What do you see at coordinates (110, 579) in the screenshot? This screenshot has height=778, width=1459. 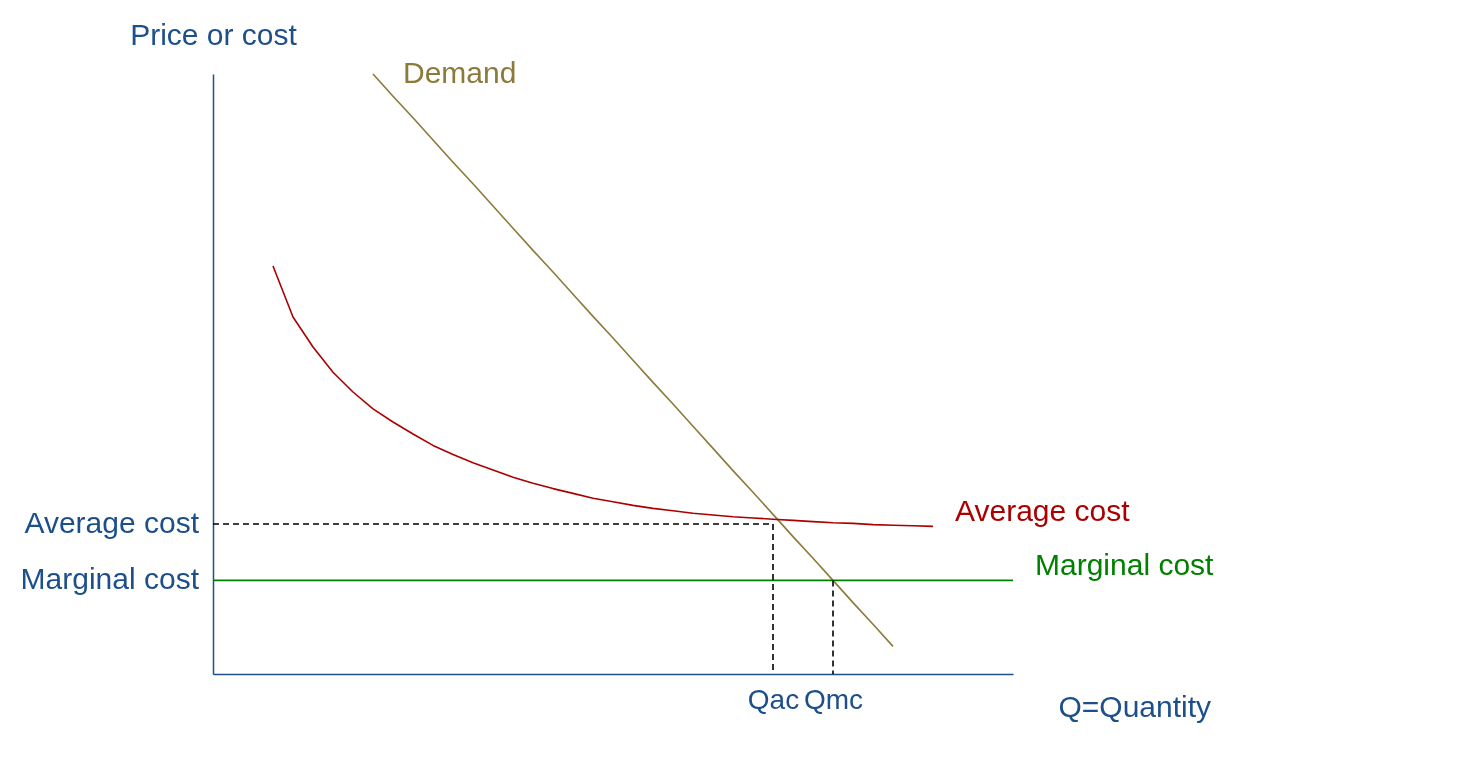 I see `text: Marginal cost` at bounding box center [110, 579].